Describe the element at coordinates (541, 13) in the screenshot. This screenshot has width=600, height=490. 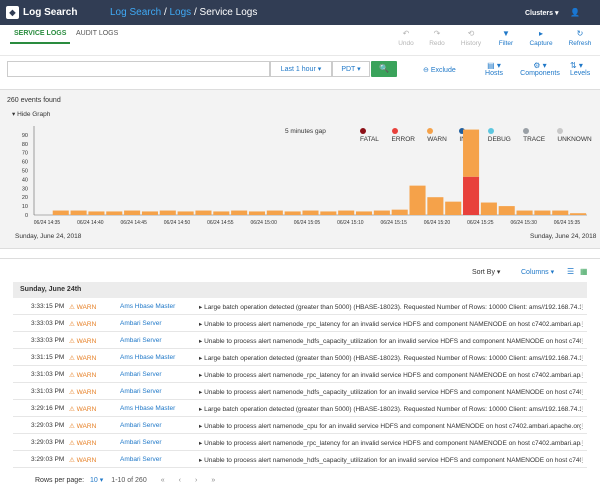
I see `clusters-dropdown: Clusters ▾` at that location.